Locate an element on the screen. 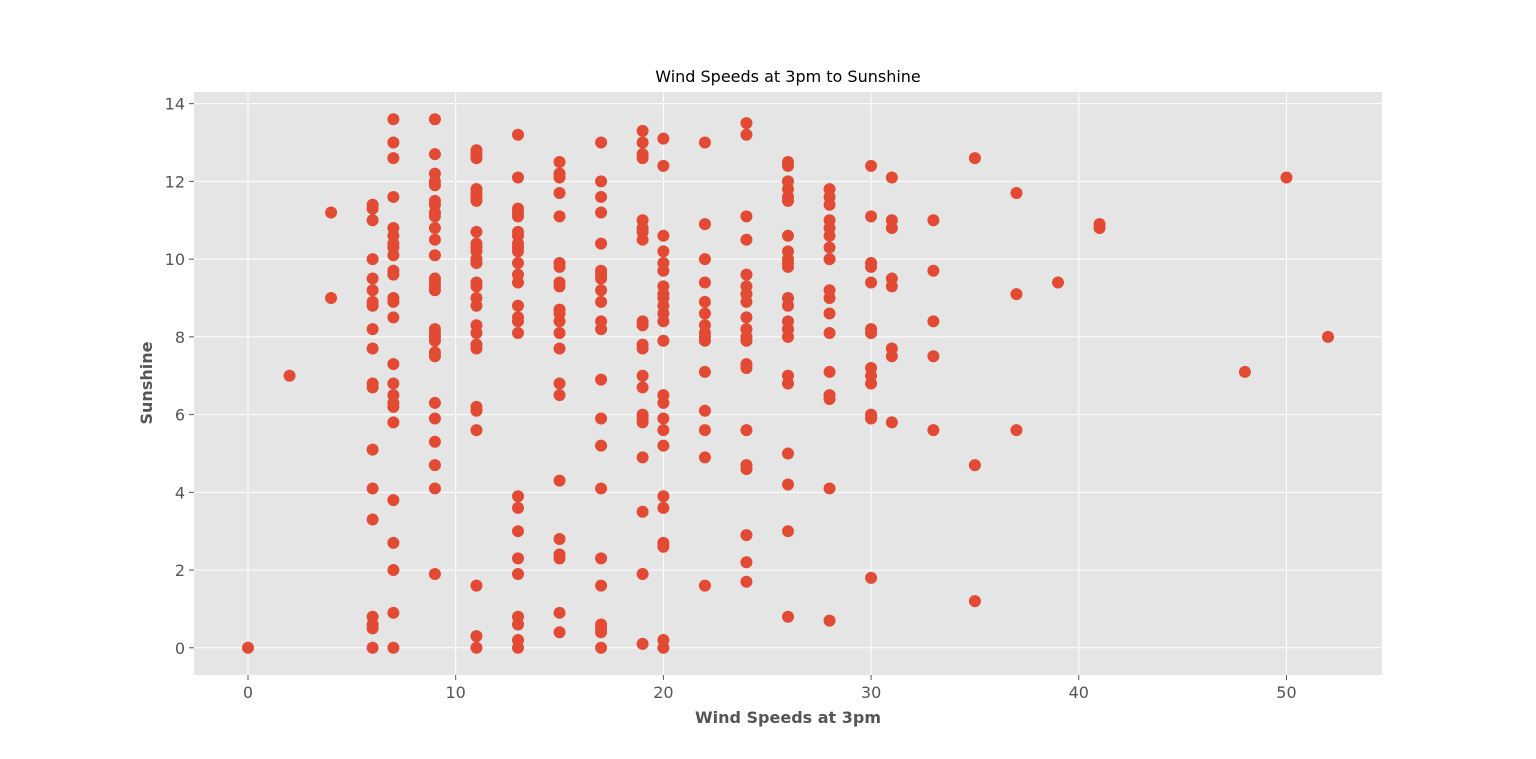  y-tick-label: 6 is located at coordinates (180, 415).